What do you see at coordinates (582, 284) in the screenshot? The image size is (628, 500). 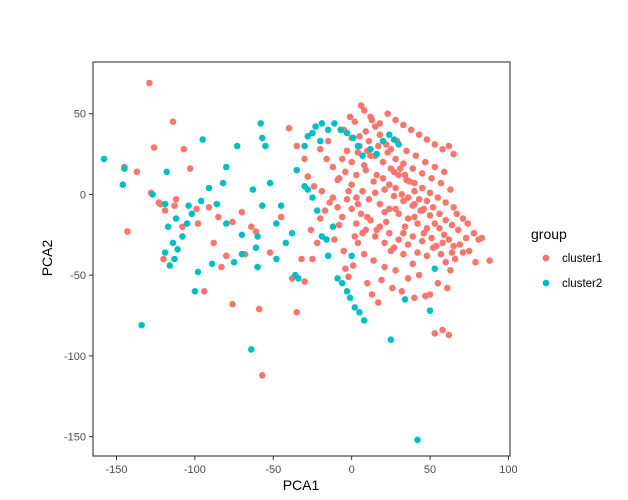 I see `legend-label-cluster2: cluster2` at bounding box center [582, 284].